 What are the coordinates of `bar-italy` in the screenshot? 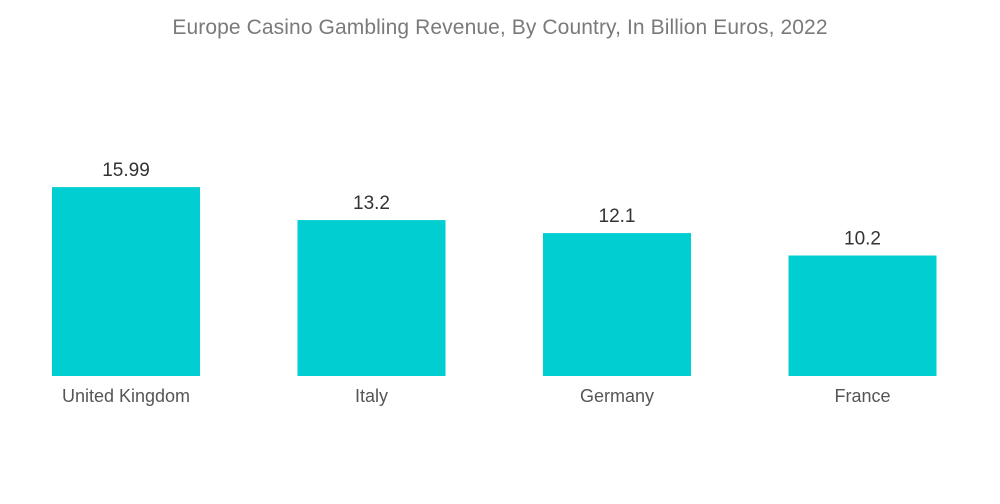 It's located at (371, 298).